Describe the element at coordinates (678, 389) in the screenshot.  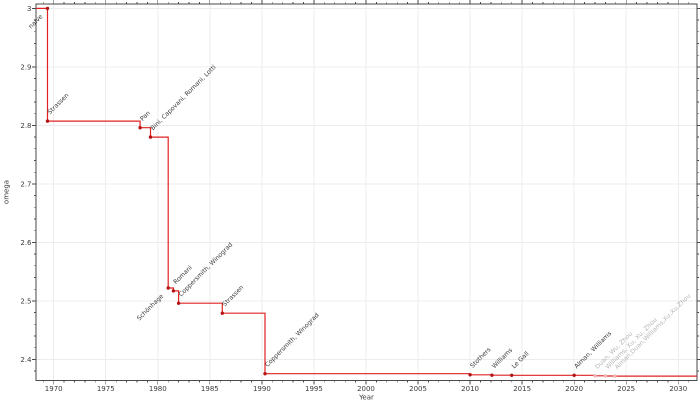
I see `x-tick-label: 2030` at that location.